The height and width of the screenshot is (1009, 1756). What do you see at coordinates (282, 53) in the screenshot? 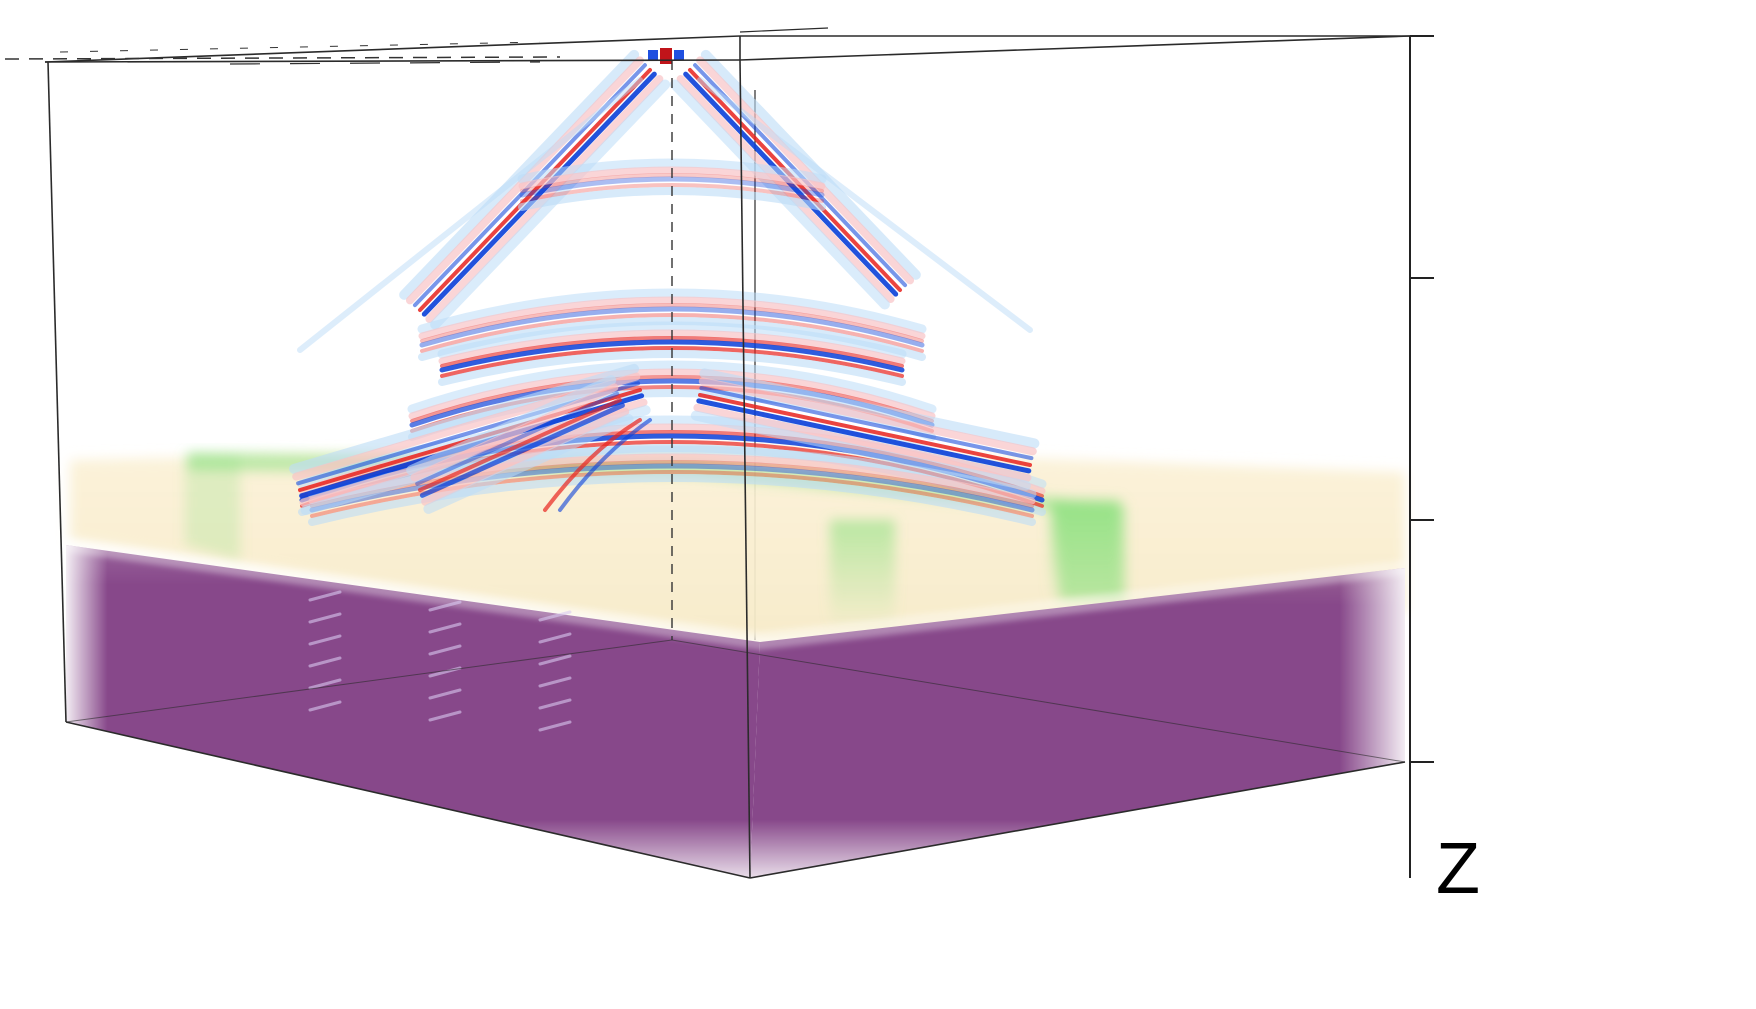
I see `surface-dashes` at bounding box center [282, 53].